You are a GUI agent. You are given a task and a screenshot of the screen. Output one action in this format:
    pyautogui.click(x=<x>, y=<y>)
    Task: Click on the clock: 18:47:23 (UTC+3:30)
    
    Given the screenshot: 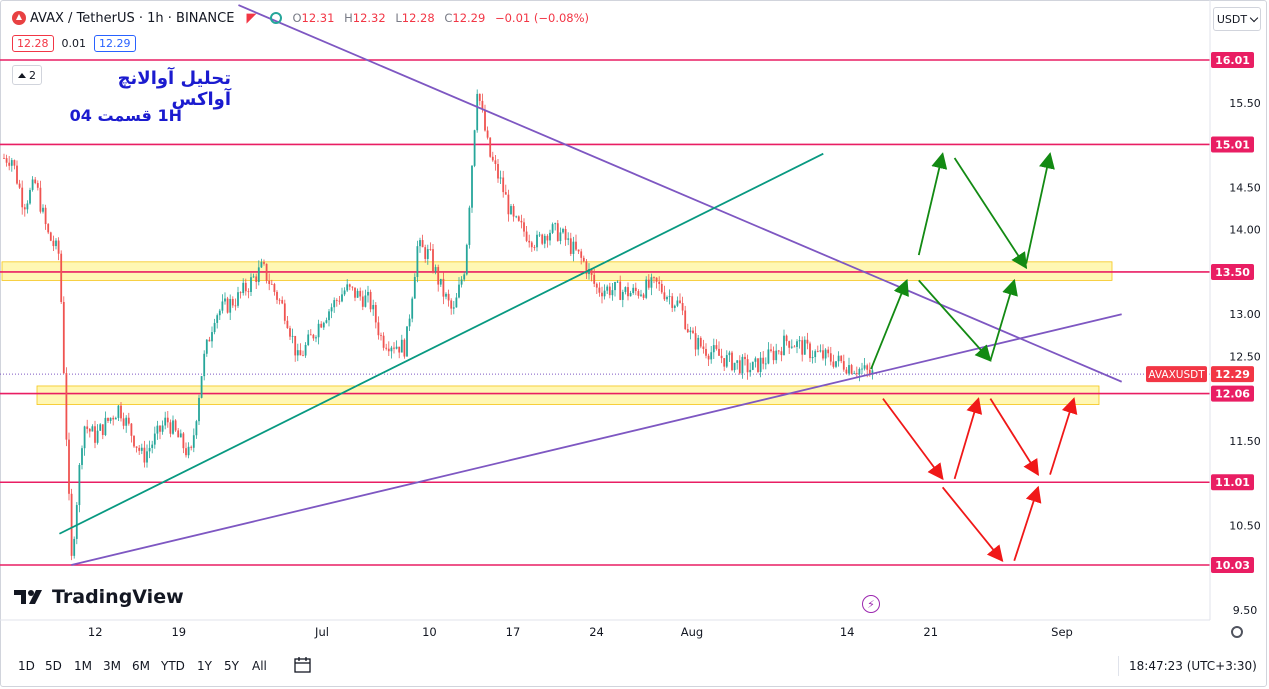 What is the action you would take?
    pyautogui.click(x=1193, y=666)
    